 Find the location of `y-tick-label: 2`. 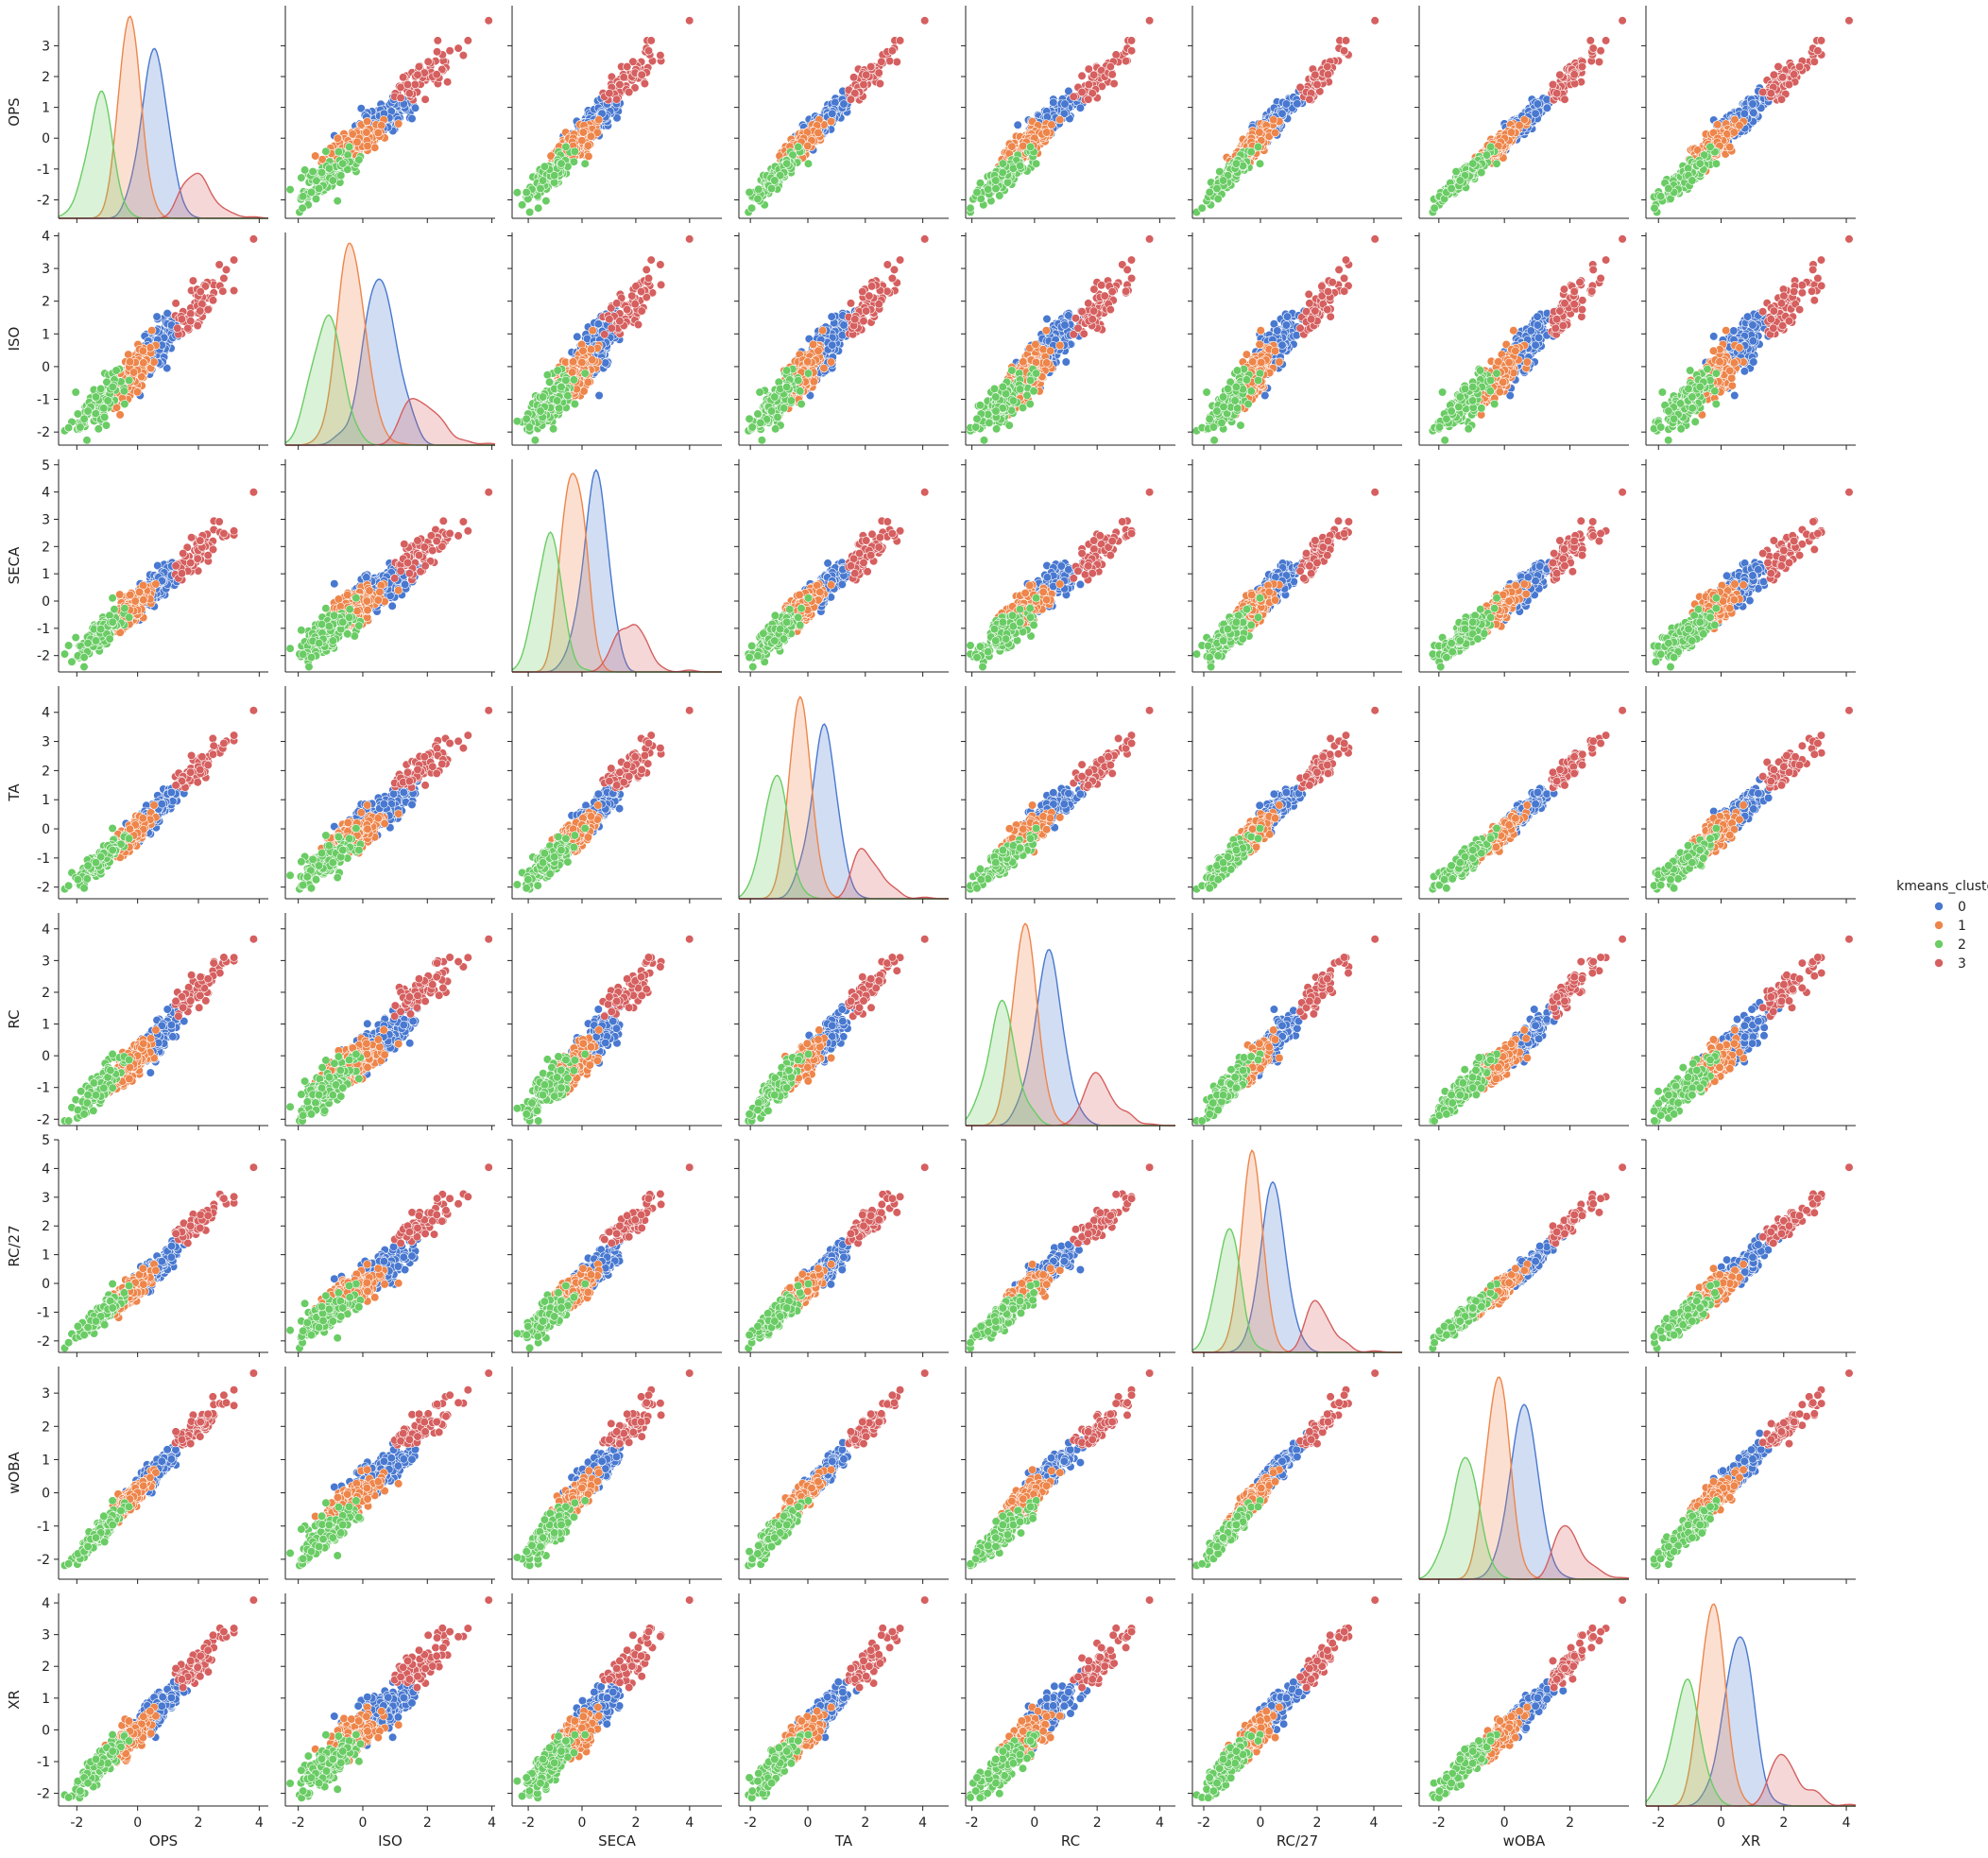

y-tick-label: 2 is located at coordinates (46, 78).